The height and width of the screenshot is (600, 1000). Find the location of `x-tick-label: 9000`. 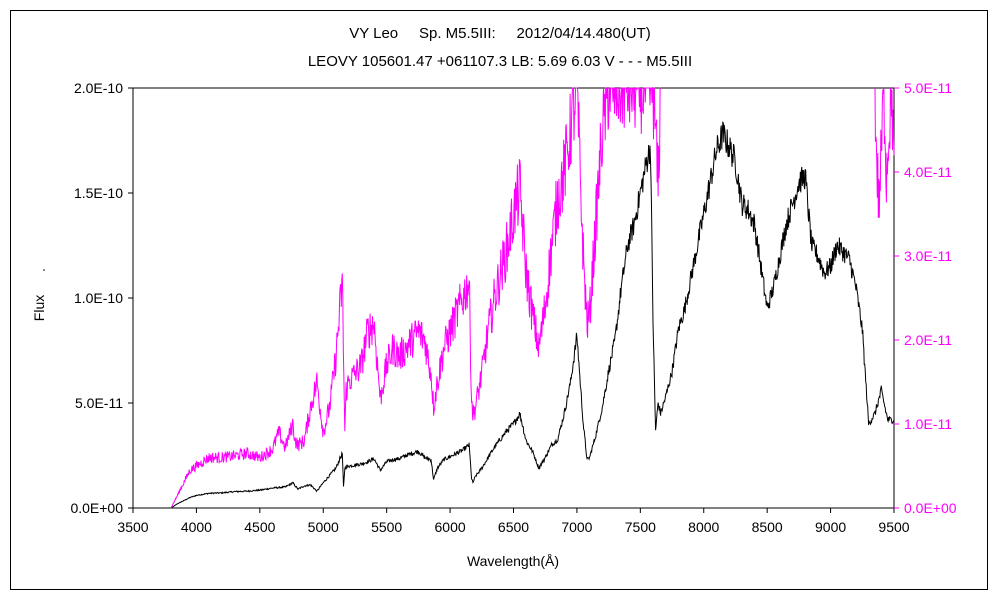

x-tick-label: 9000 is located at coordinates (830, 527).